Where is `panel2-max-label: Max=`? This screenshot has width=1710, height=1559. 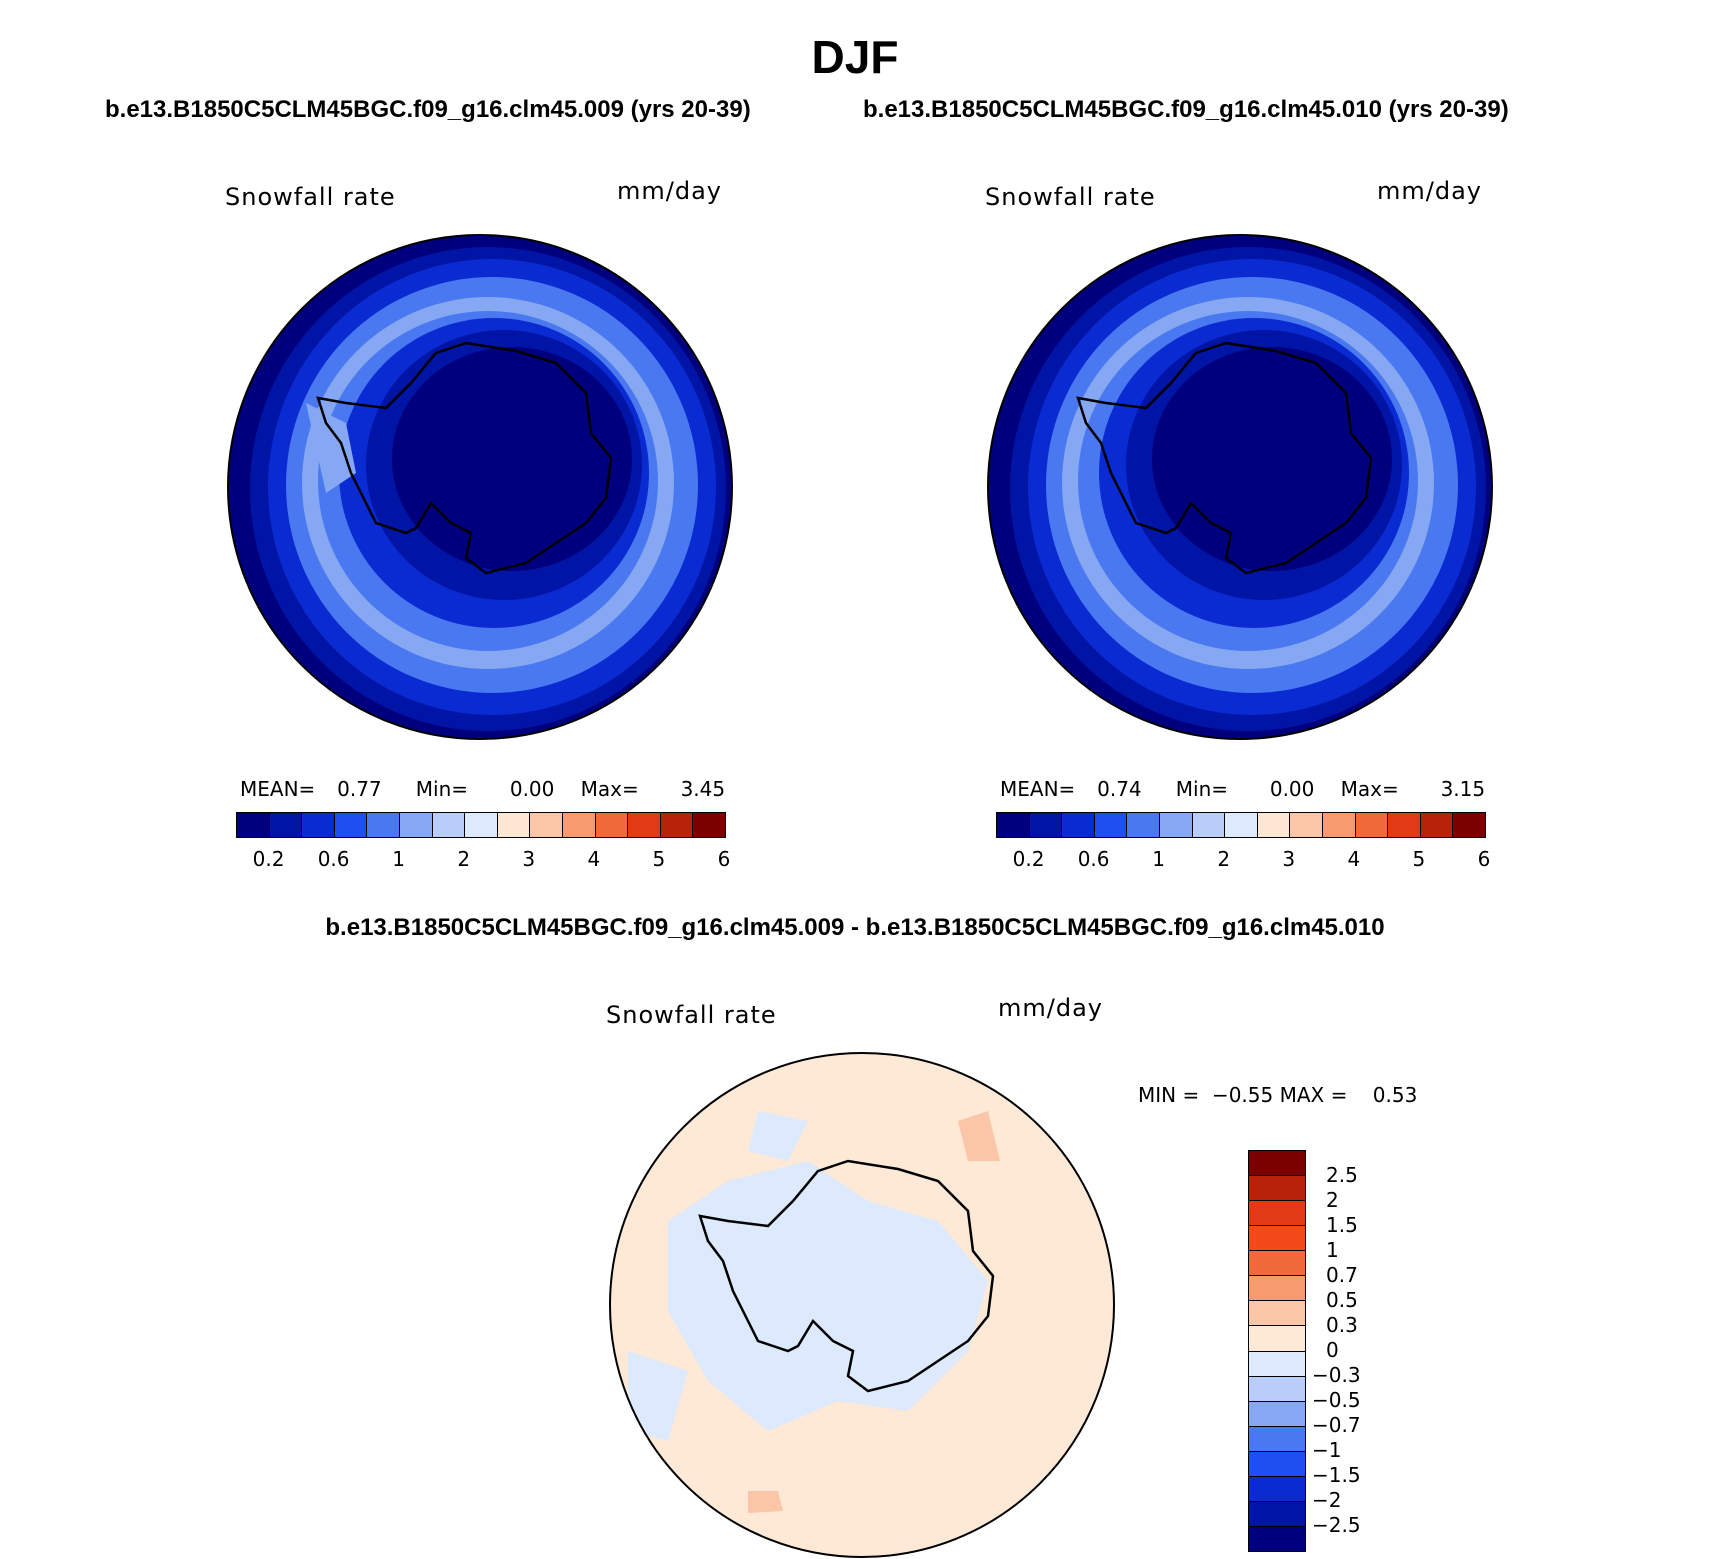 panel2-max-label: Max= is located at coordinates (1369, 789).